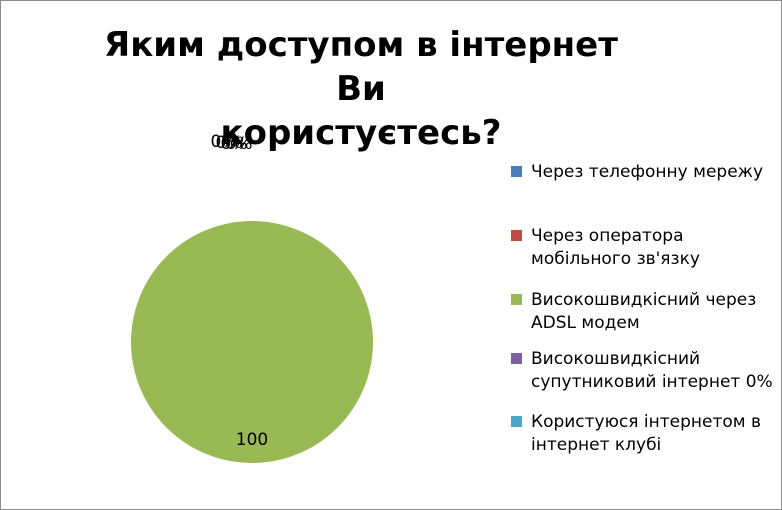  I want to click on data-label-5: 0%, so click(239, 144).